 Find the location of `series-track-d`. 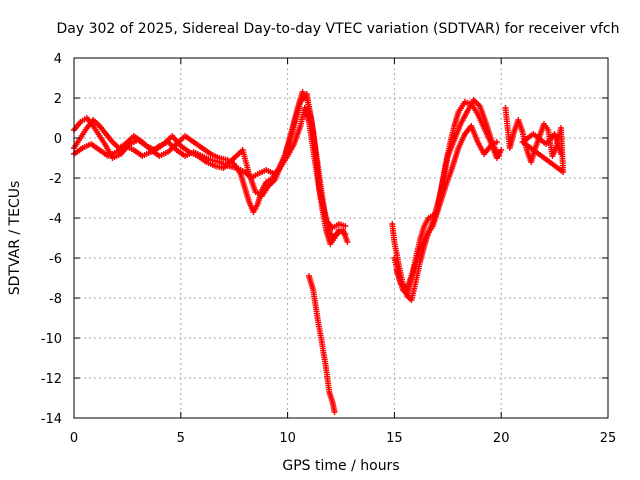

series-track-d is located at coordinates (321, 344).